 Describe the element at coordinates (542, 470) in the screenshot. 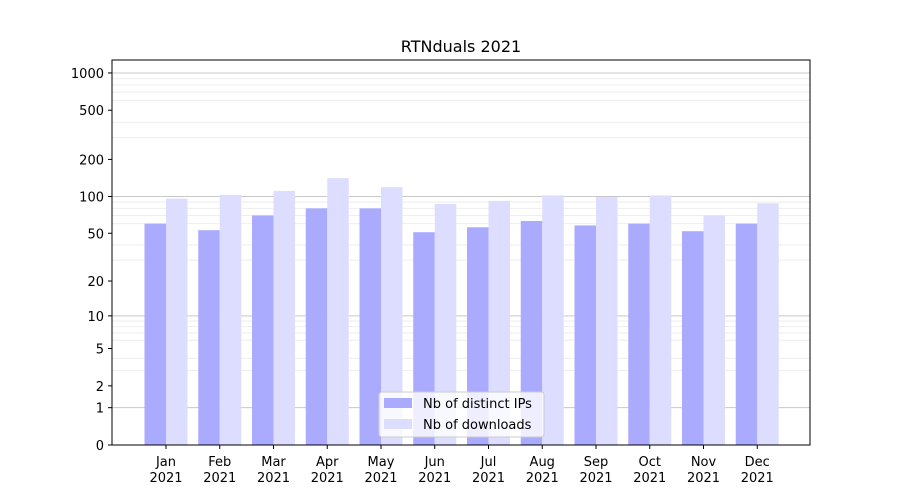

I see `x-tick-label: Aug 2021` at that location.